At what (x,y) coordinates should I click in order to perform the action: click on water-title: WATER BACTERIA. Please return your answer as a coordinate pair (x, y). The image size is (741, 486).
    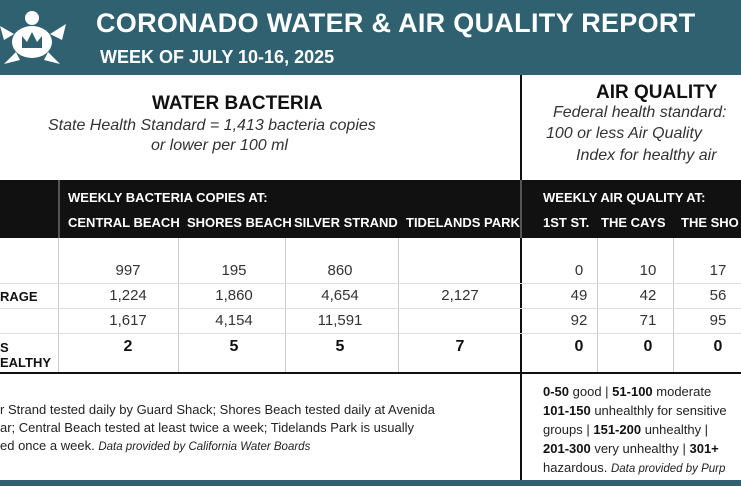
    Looking at the image, I should click on (237, 103).